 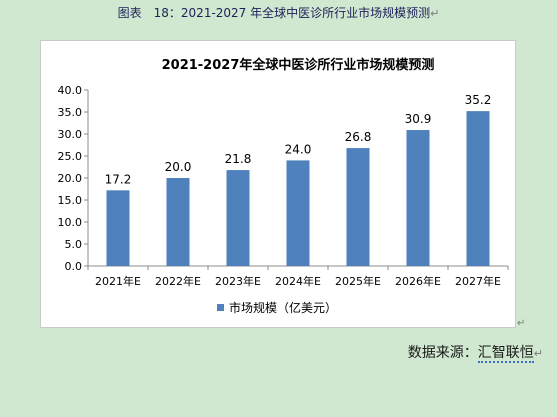 I want to click on x-tick-label: 2024年E, so click(x=298, y=281).